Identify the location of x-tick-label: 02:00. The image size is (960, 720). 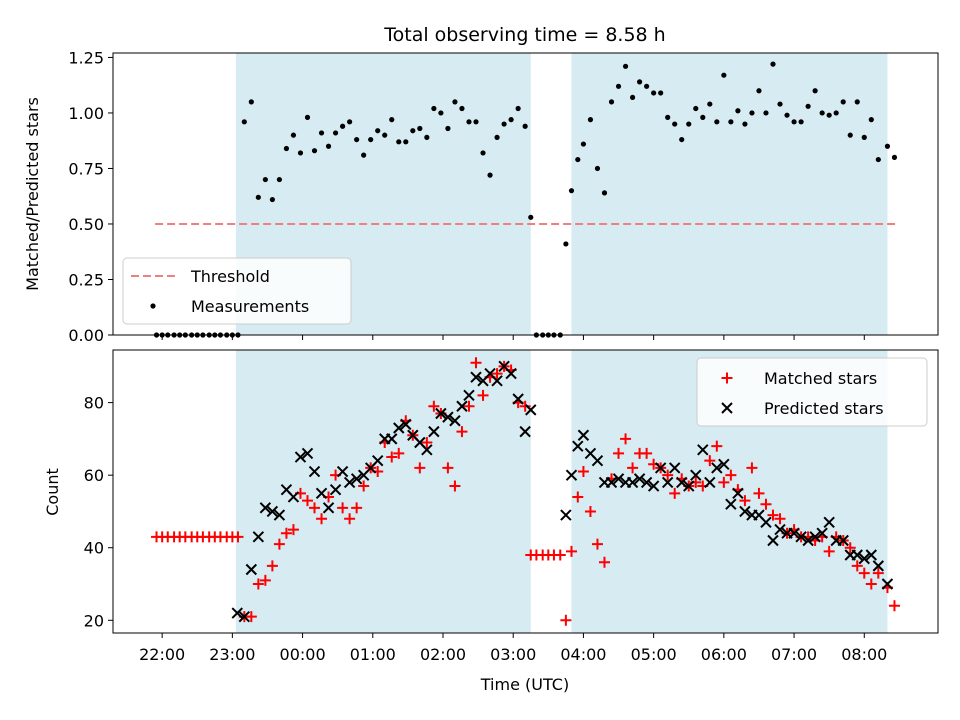
(443, 654).